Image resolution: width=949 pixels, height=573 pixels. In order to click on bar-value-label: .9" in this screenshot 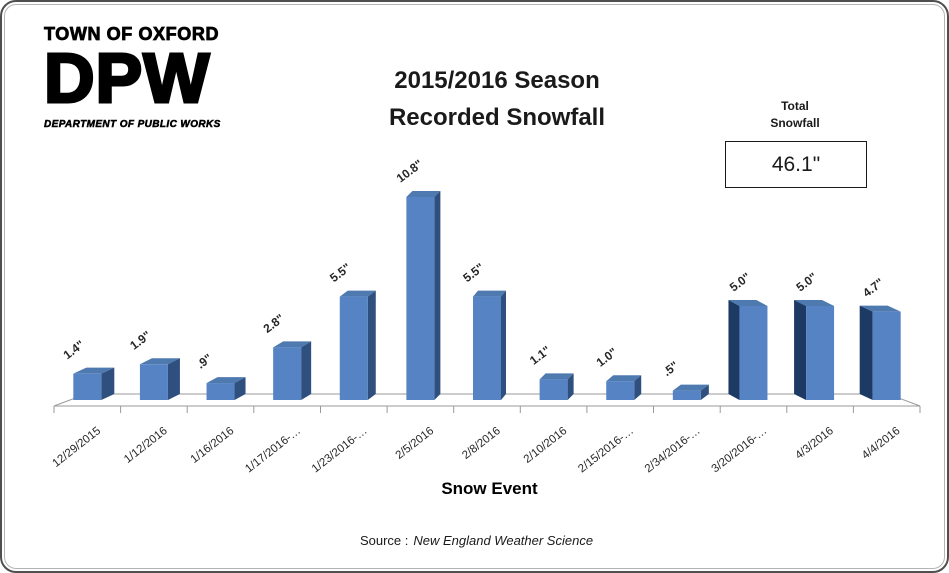, I will do `click(204, 361)`.